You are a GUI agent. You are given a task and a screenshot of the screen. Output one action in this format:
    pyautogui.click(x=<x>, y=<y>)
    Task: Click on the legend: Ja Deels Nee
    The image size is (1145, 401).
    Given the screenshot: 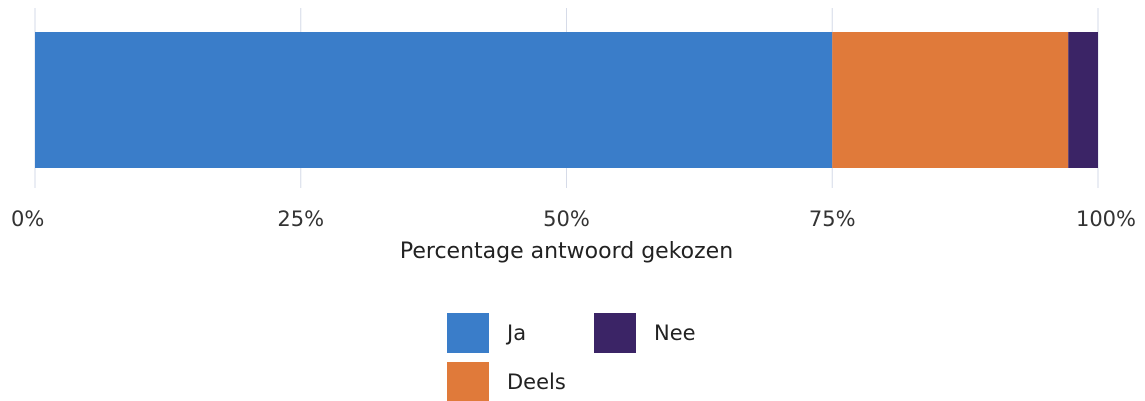 What is the action you would take?
    pyautogui.click(x=571, y=357)
    